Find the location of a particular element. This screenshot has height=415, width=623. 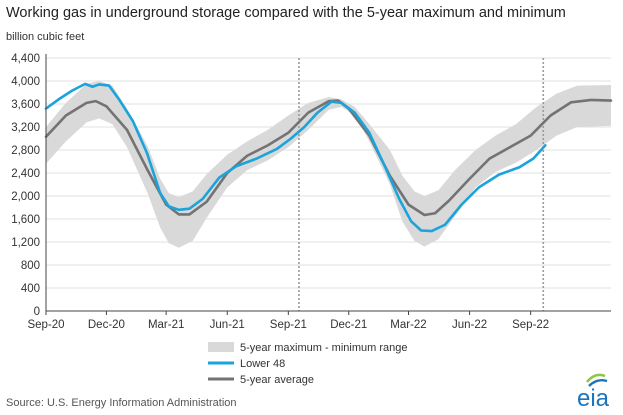

x-tick-label: Mar-21 is located at coordinates (166, 325).